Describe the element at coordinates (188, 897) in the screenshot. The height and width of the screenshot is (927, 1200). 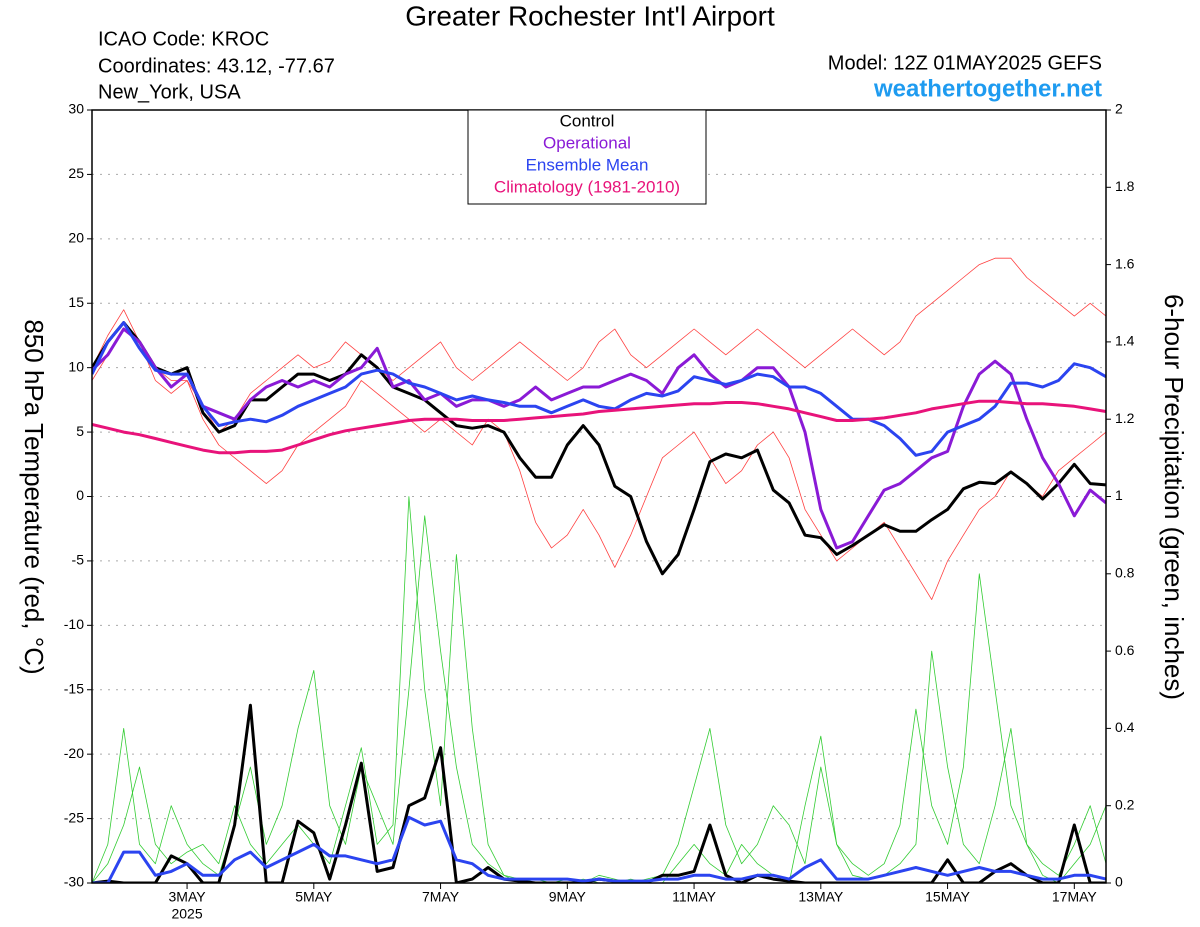
I see `x-tick-label: 3MAY` at that location.